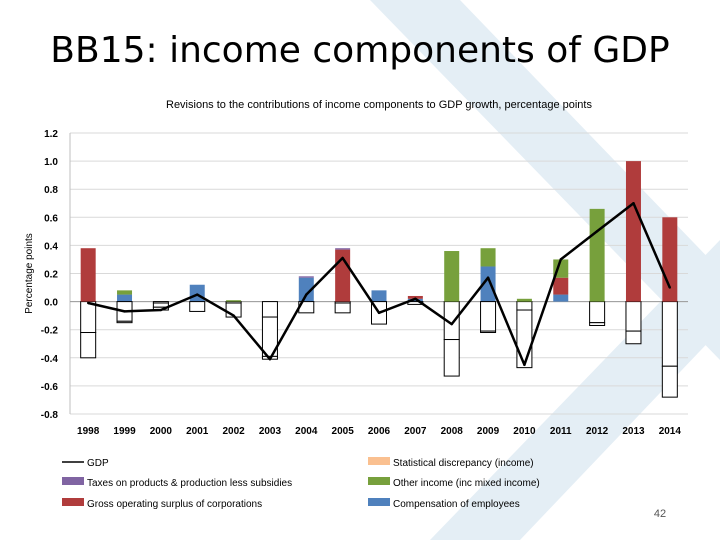 This screenshot has width=720, height=540. Describe the element at coordinates (88, 431) in the screenshot. I see `x-tick-label: 1998` at that location.